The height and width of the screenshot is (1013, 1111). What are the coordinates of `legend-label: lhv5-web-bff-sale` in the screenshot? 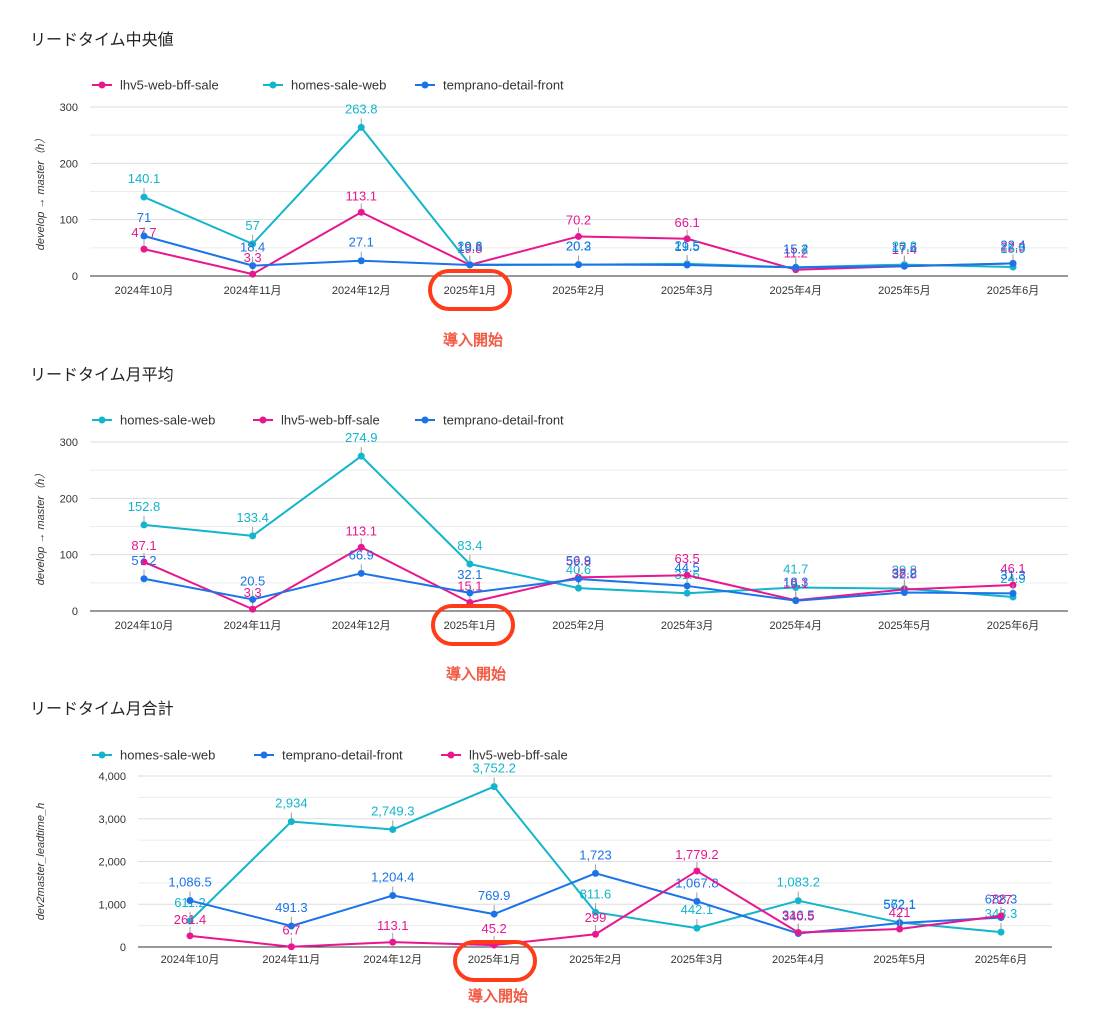 It's located at (518, 755).